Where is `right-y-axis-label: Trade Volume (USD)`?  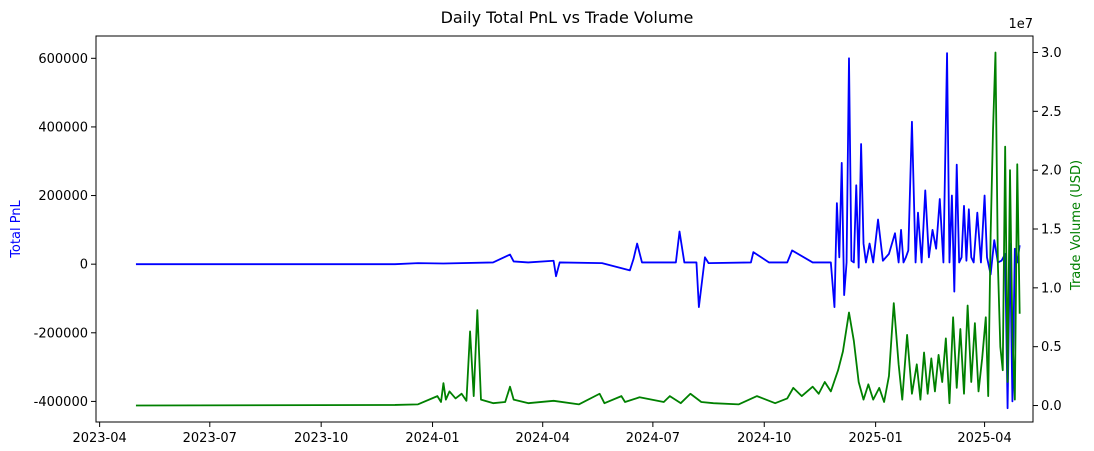 right-y-axis-label: Trade Volume (USD) is located at coordinates (1076, 225).